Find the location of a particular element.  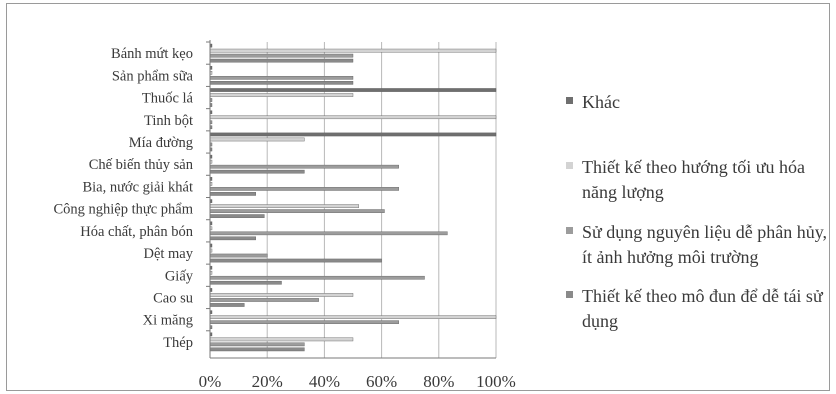

category-label: Dệt may is located at coordinates (168, 254).